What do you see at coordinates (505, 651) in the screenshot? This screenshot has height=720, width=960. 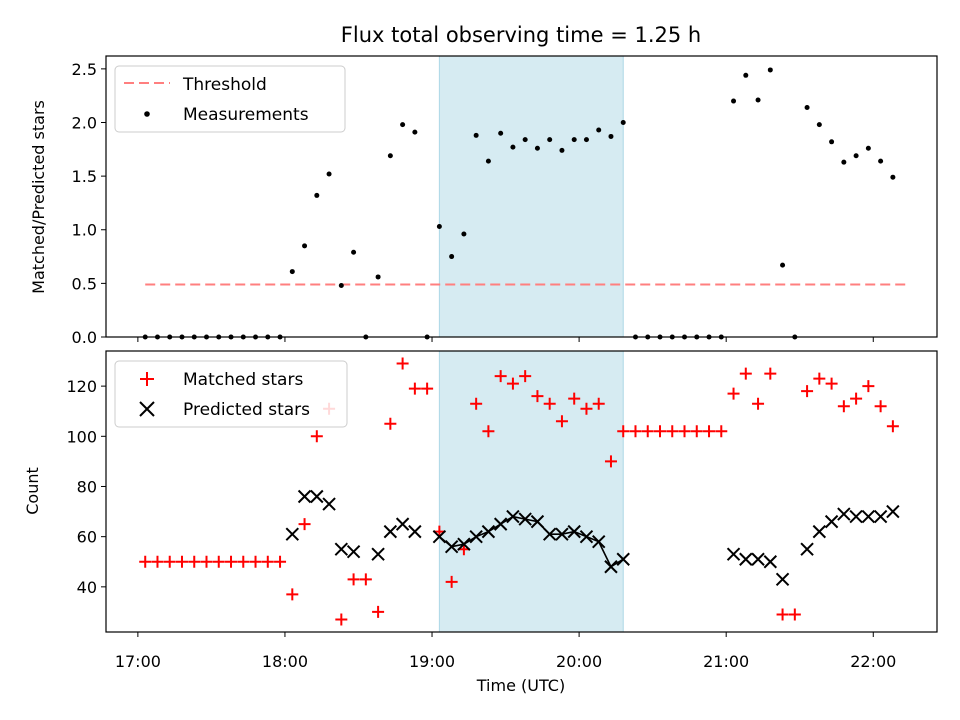 I see `bottom-x-axis: 17:00 18:00 19:00 20:00 21:00 22:00` at bounding box center [505, 651].